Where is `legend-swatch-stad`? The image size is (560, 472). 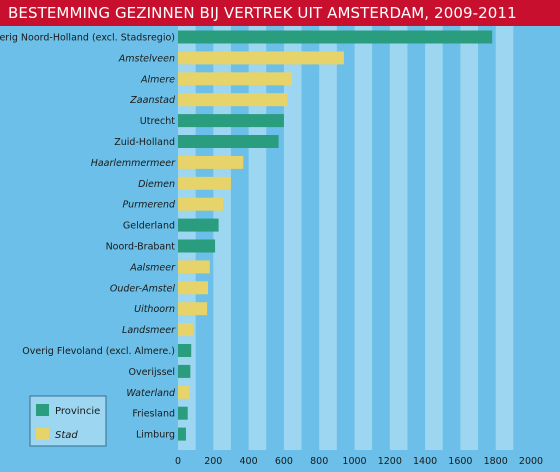 legend-swatch-stad is located at coordinates (42, 434).